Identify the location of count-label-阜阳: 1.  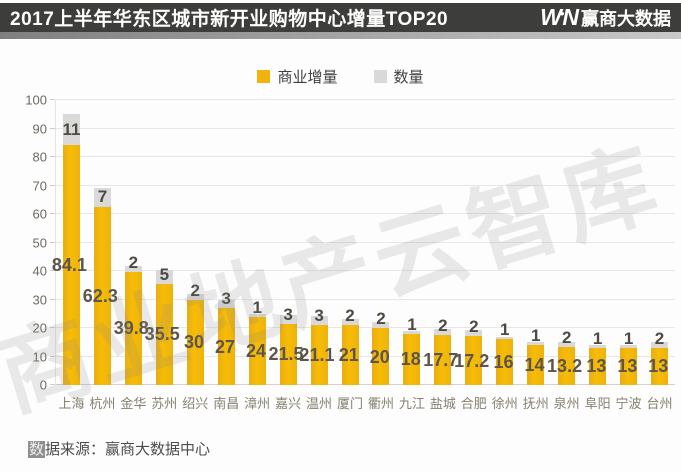
(597, 338).